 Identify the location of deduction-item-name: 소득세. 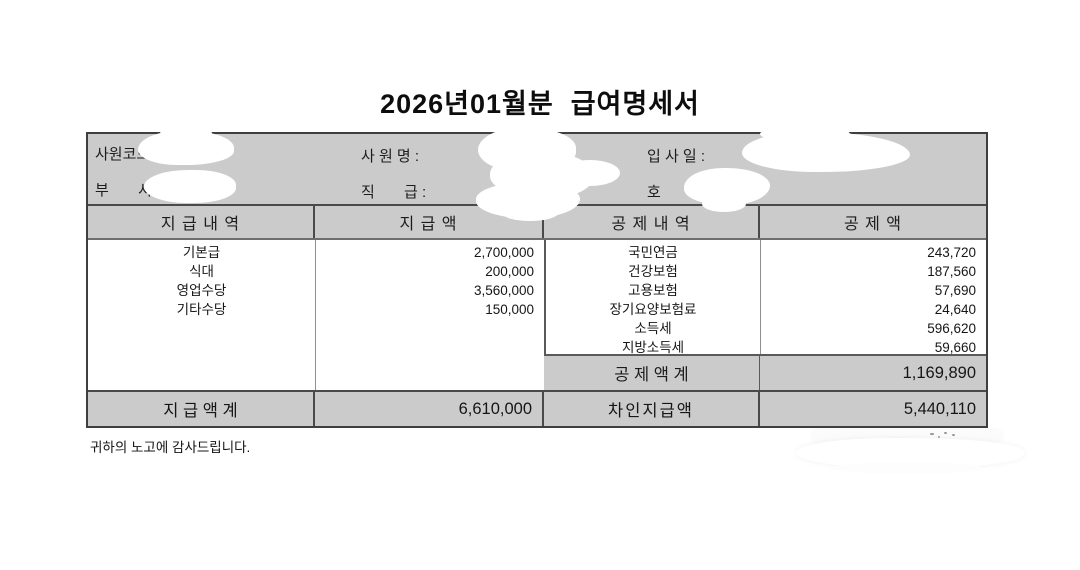
(653, 328).